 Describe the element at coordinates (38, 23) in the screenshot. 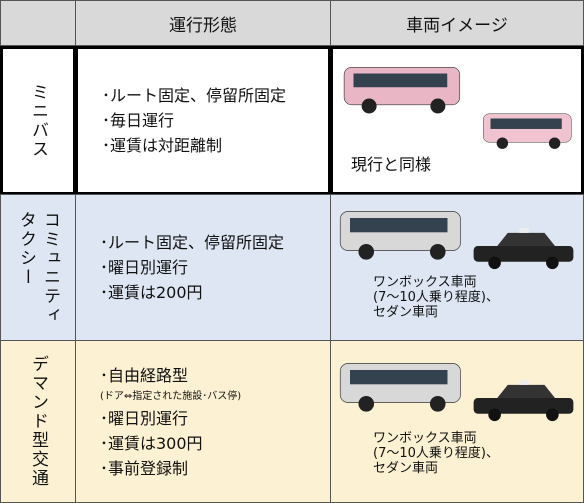

I see `header-blank` at that location.